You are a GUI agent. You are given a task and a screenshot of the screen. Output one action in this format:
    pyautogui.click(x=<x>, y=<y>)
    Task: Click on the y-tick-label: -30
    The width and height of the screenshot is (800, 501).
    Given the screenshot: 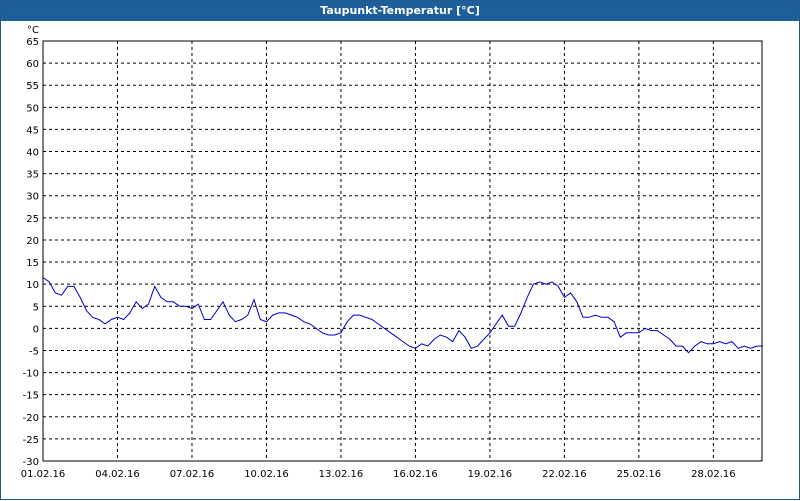 What is the action you would take?
    pyautogui.click(x=31, y=462)
    